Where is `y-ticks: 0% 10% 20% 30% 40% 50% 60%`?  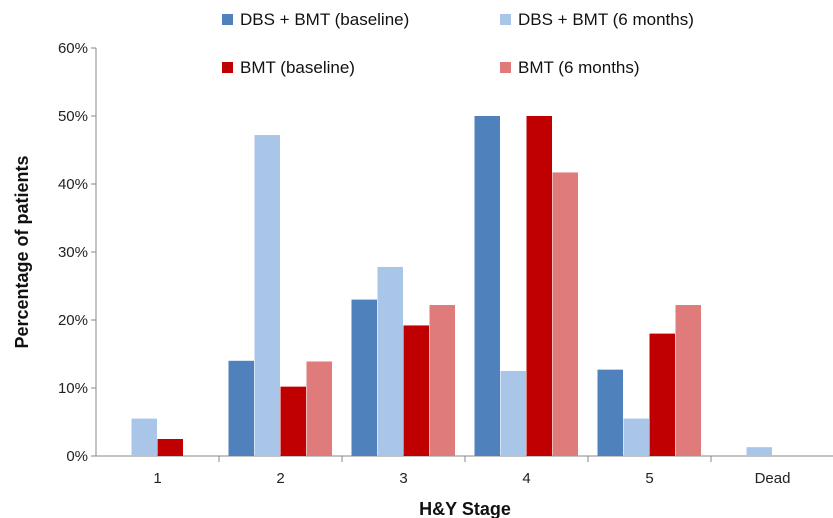 y-ticks: 0% 10% 20% 30% 40% 50% 60% is located at coordinates (77, 252).